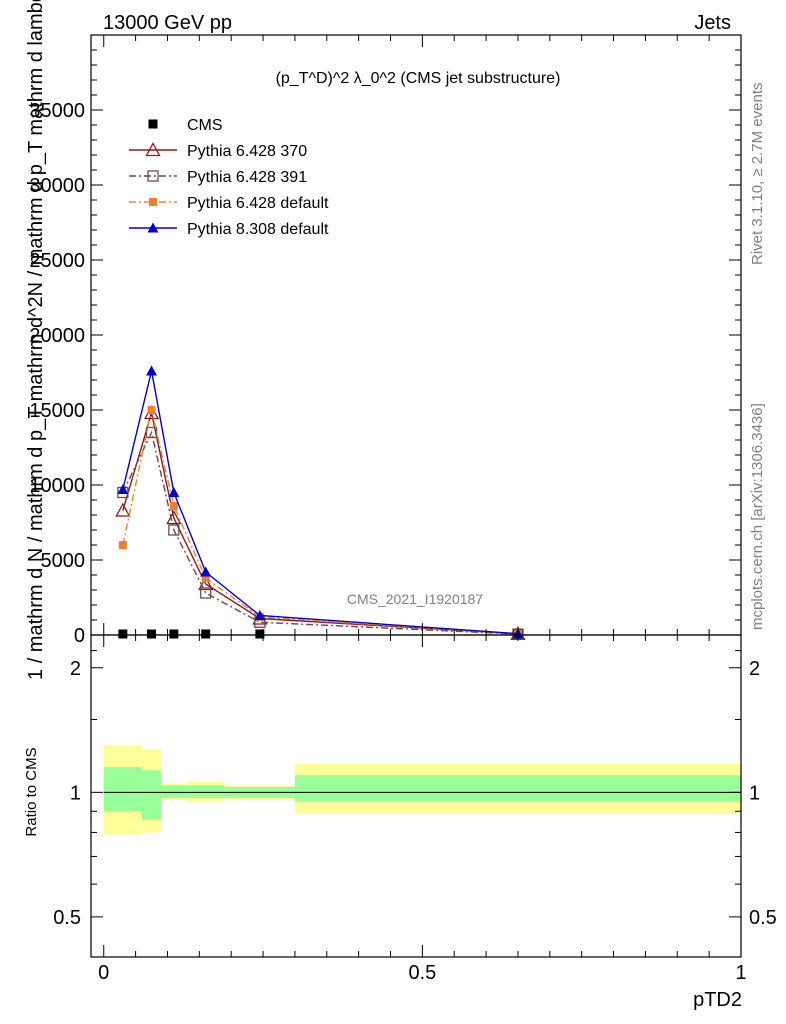 The width and height of the screenshot is (786, 1024). I want to click on legend-entry-3-label: Pythia 6.428 default, so click(258, 203).